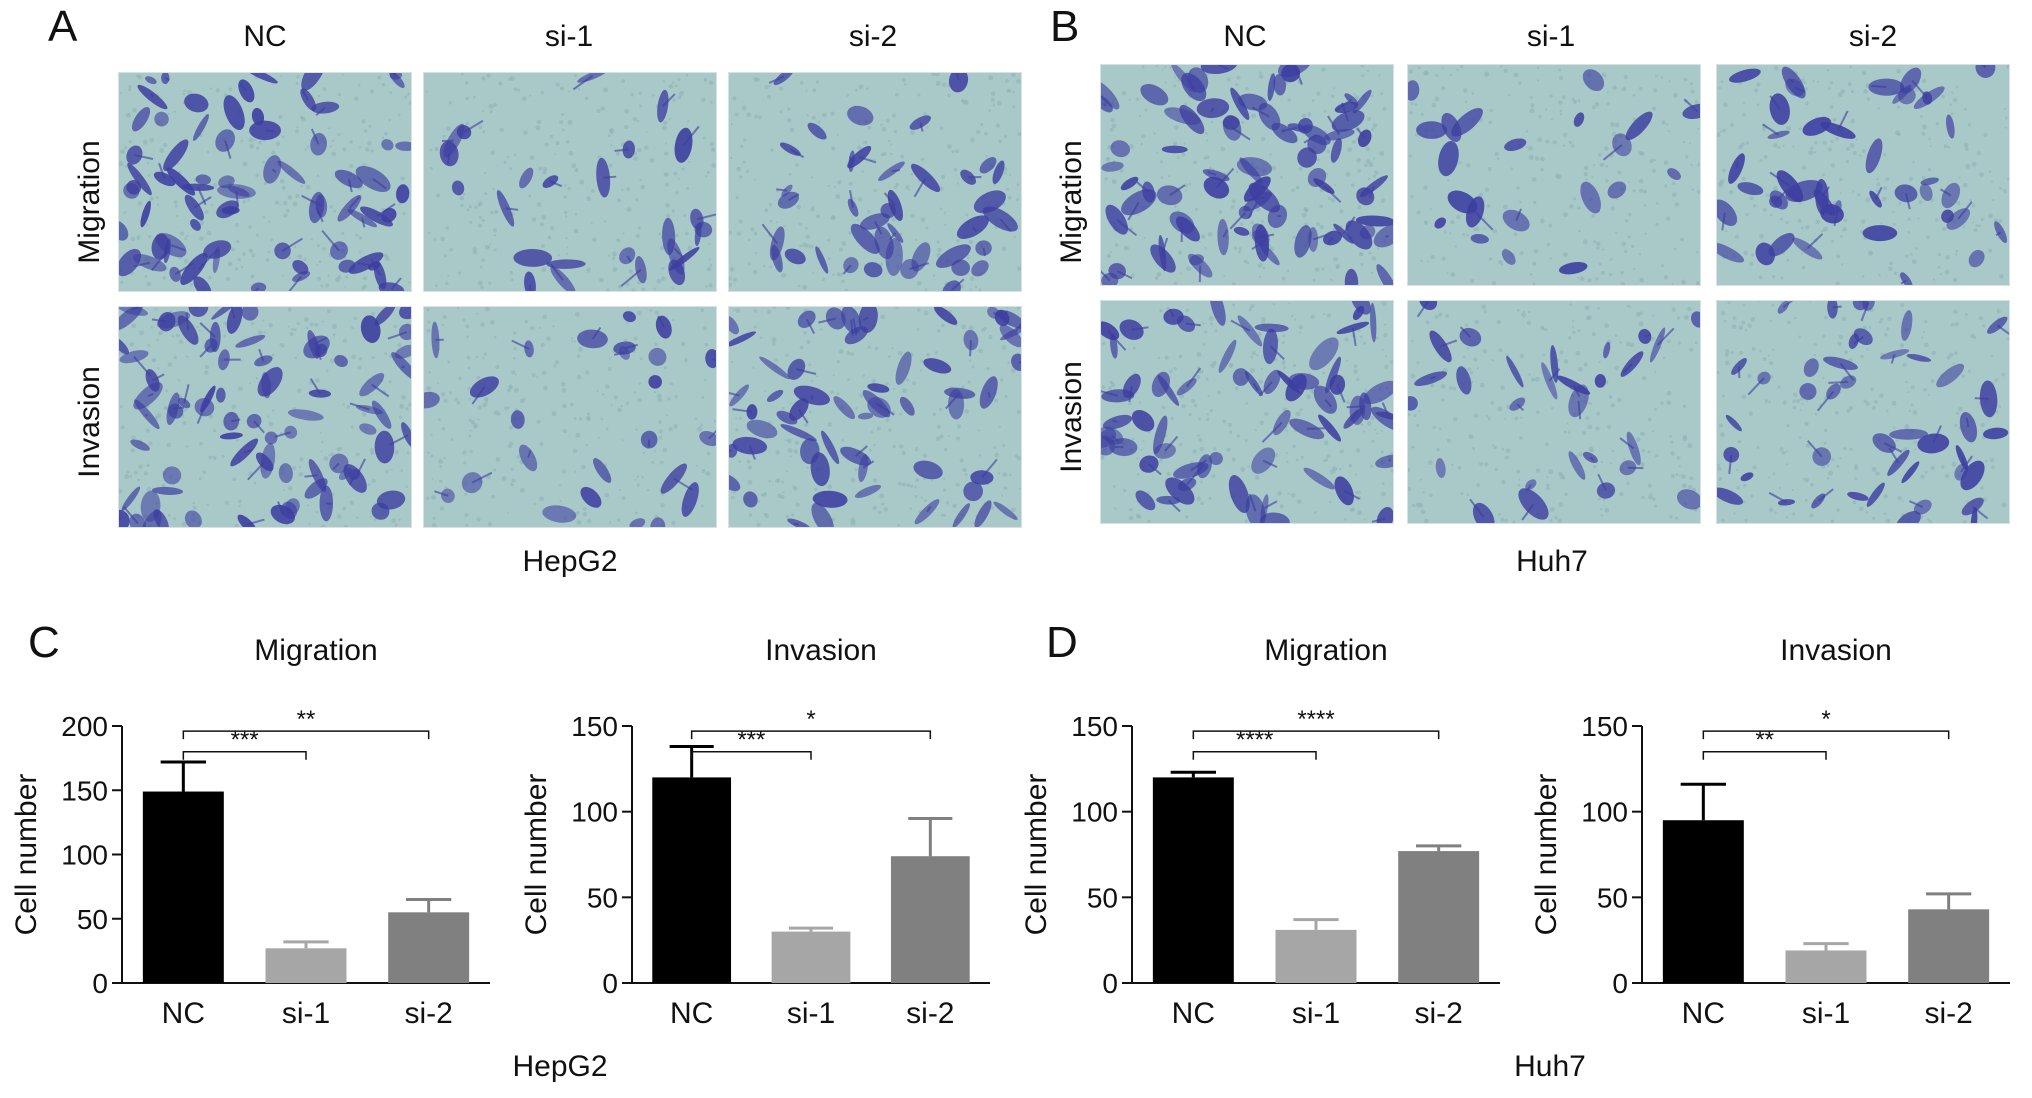 This screenshot has height=1098, width=2032. What do you see at coordinates (1873, 36) in the screenshot?
I see `column-label-si2-b: si-2` at bounding box center [1873, 36].